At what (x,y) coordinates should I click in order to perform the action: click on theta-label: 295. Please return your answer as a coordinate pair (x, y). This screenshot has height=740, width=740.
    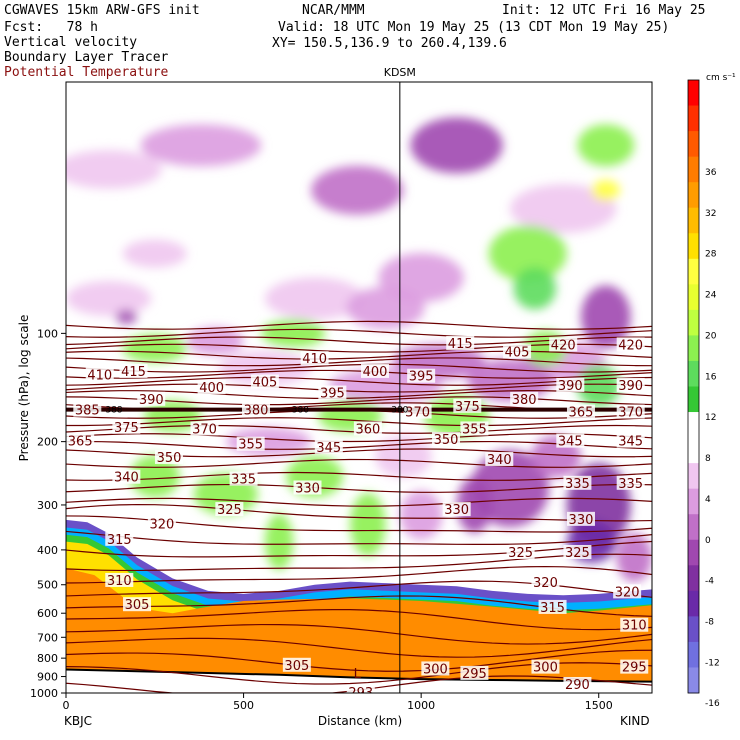
    Looking at the image, I should click on (474, 674).